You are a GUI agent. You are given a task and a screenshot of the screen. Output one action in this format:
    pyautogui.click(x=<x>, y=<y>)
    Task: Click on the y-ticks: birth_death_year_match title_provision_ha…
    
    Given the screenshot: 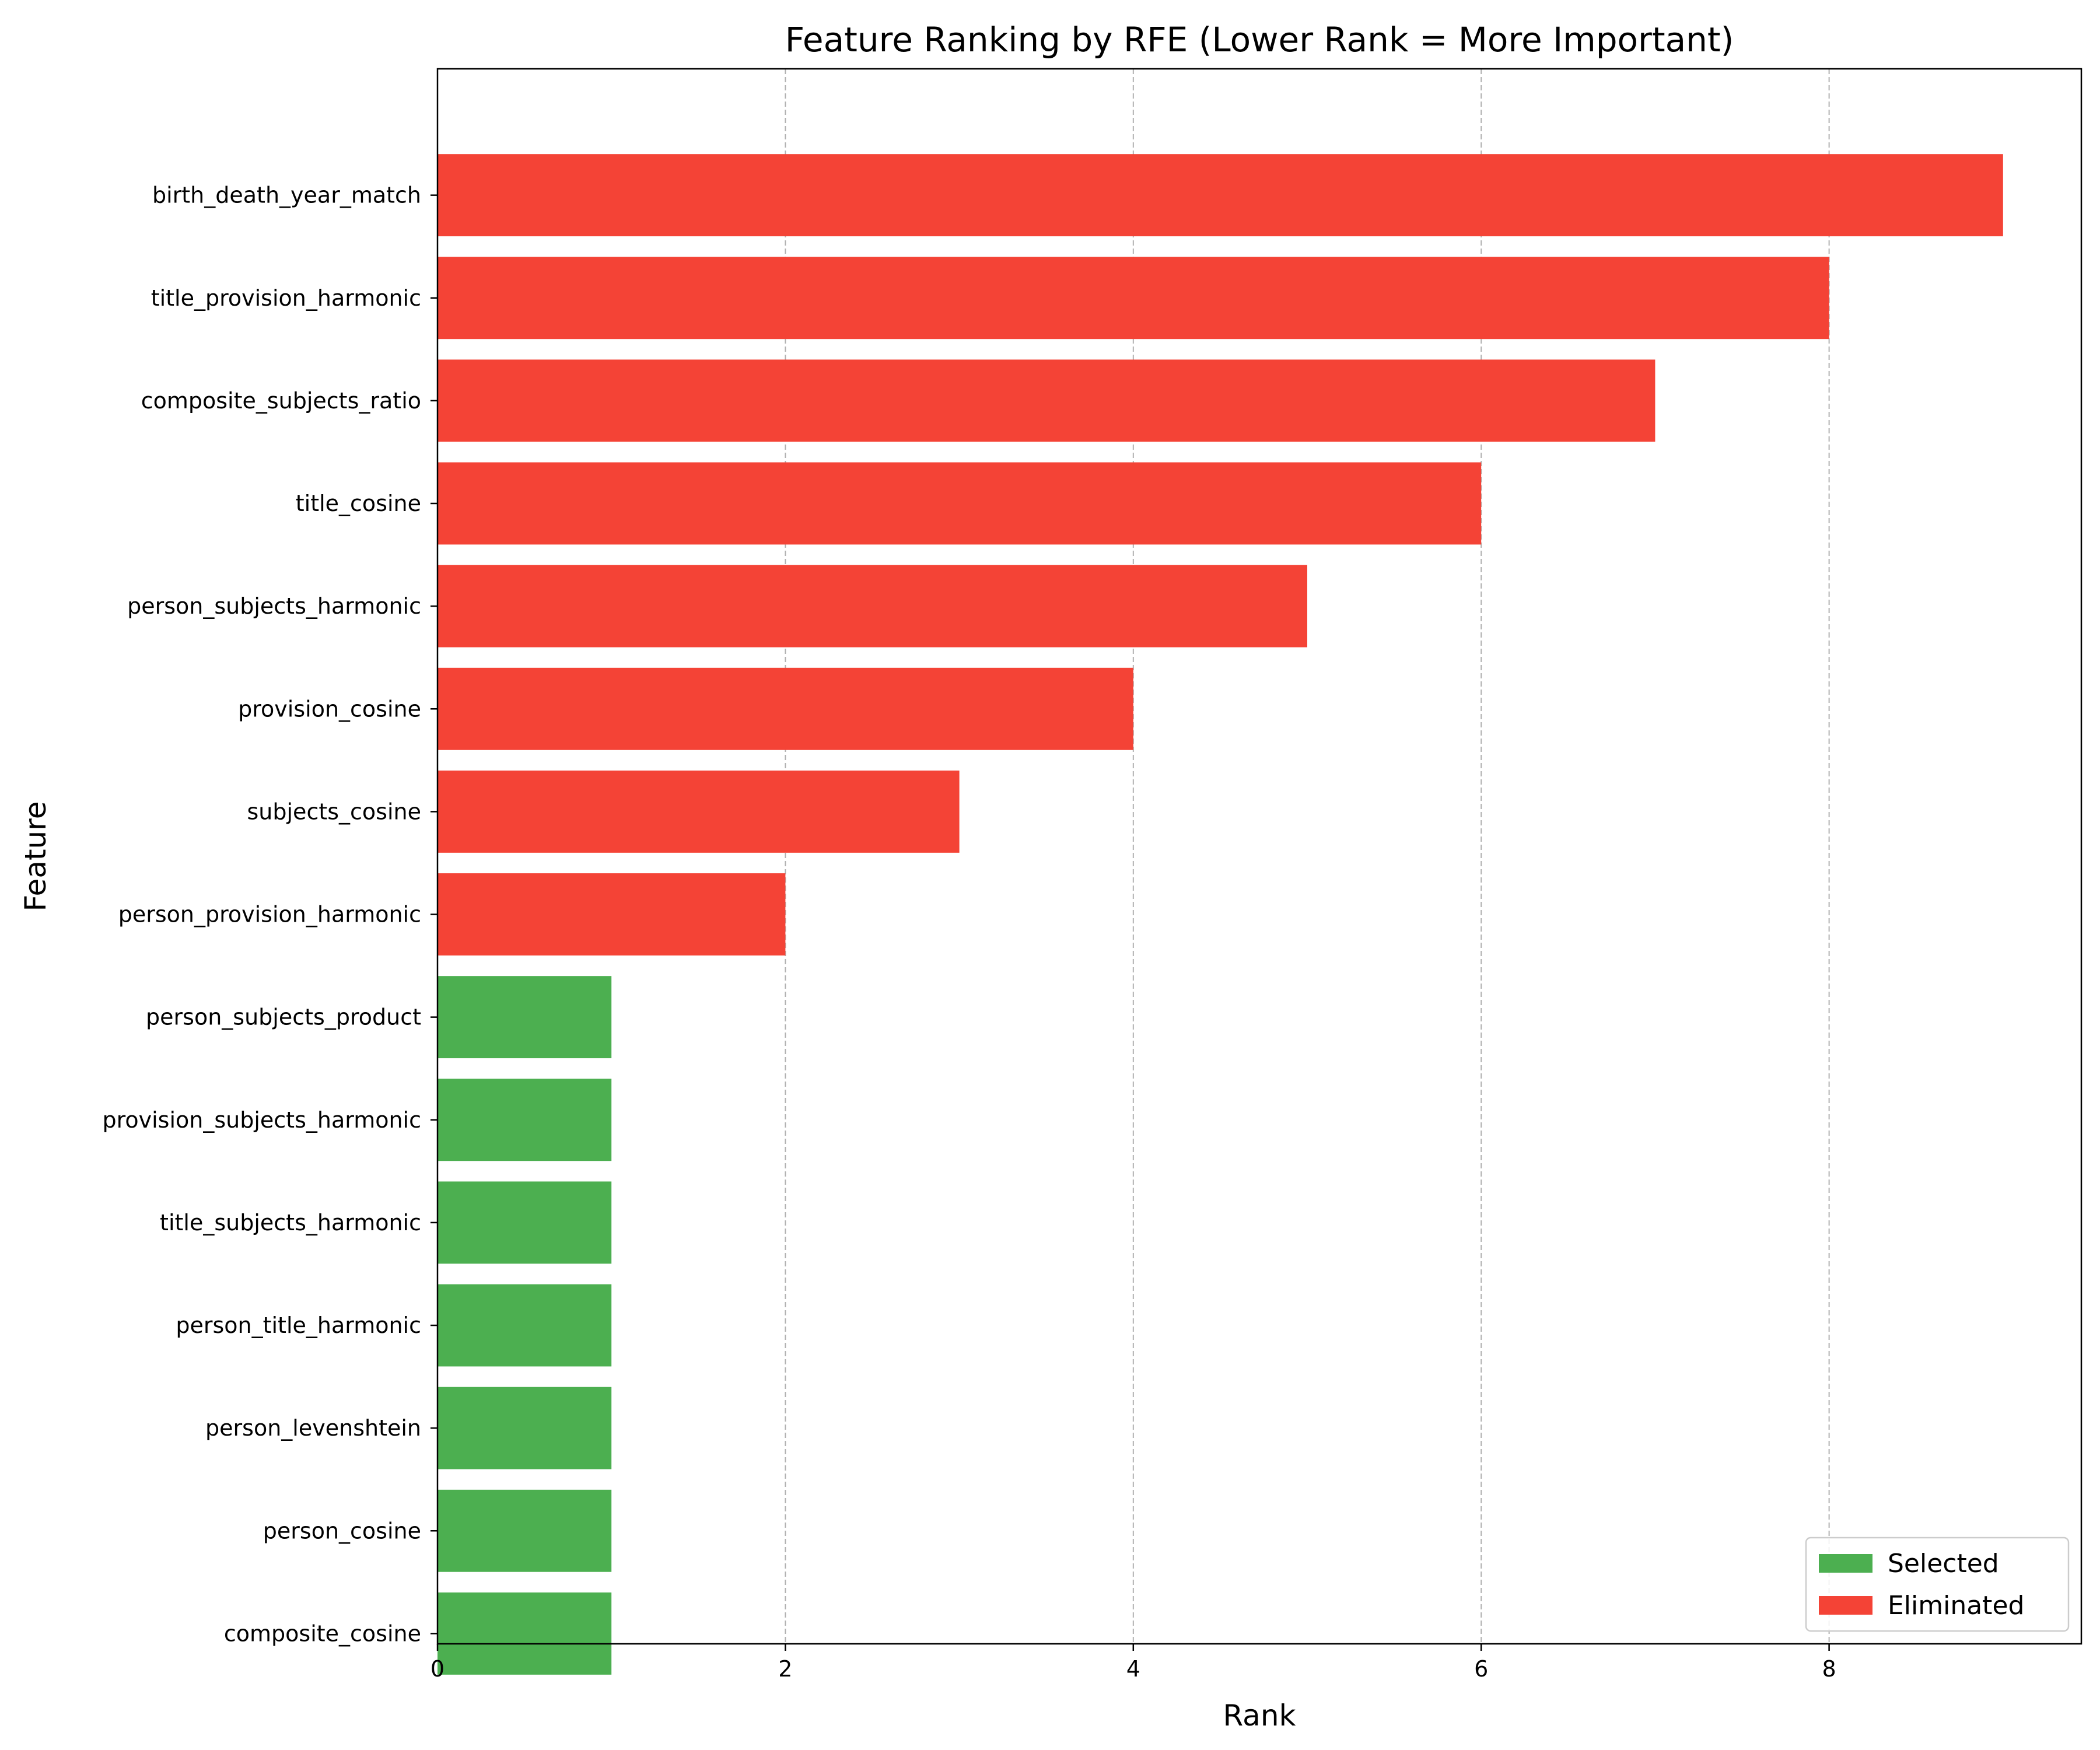 What is the action you would take?
    pyautogui.click(x=270, y=914)
    